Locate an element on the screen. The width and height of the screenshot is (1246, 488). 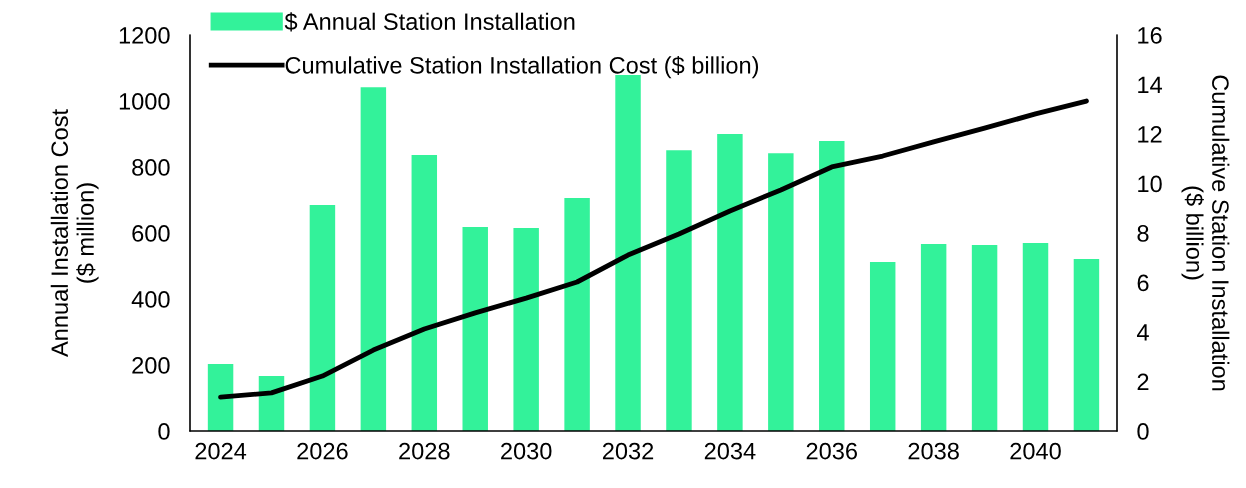
y2-tick-label: 14 is located at coordinates (1150, 85).